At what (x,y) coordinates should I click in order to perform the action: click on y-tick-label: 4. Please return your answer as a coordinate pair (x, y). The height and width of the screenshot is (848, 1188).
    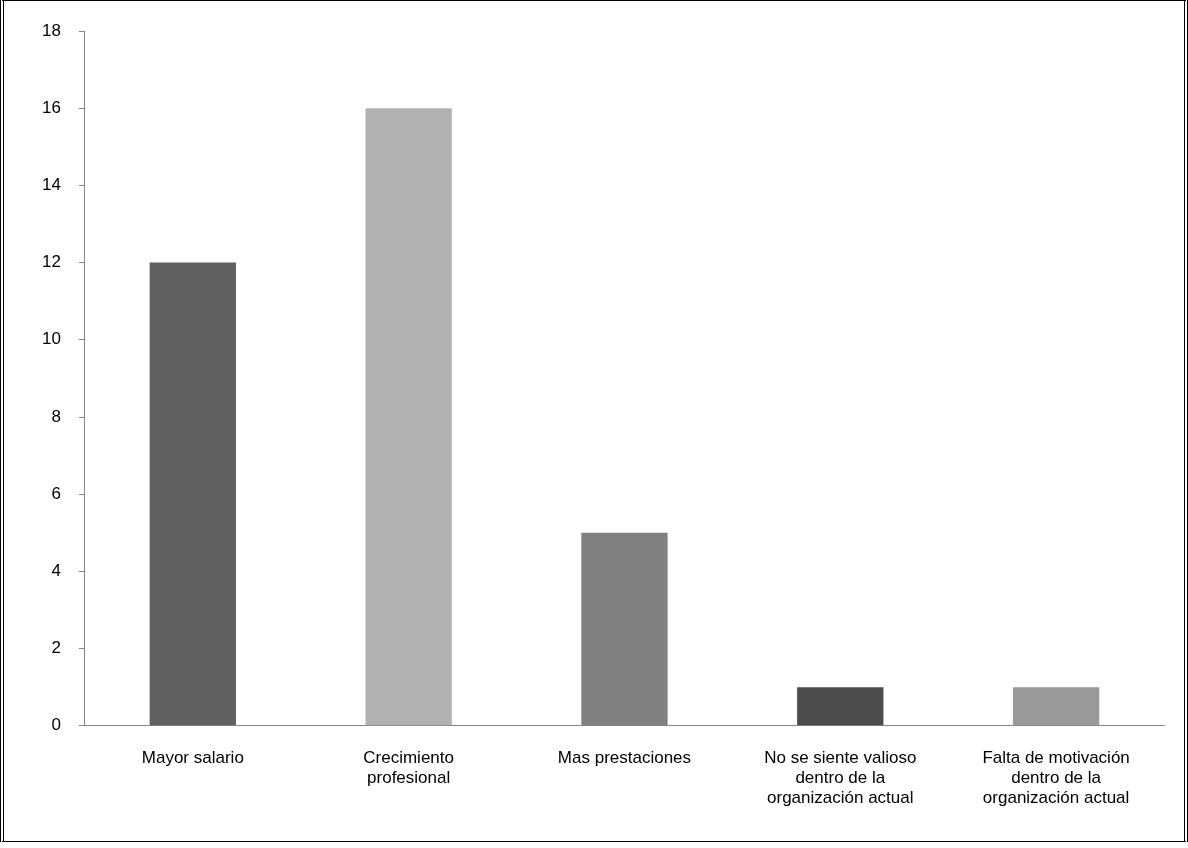
    Looking at the image, I should click on (56, 571).